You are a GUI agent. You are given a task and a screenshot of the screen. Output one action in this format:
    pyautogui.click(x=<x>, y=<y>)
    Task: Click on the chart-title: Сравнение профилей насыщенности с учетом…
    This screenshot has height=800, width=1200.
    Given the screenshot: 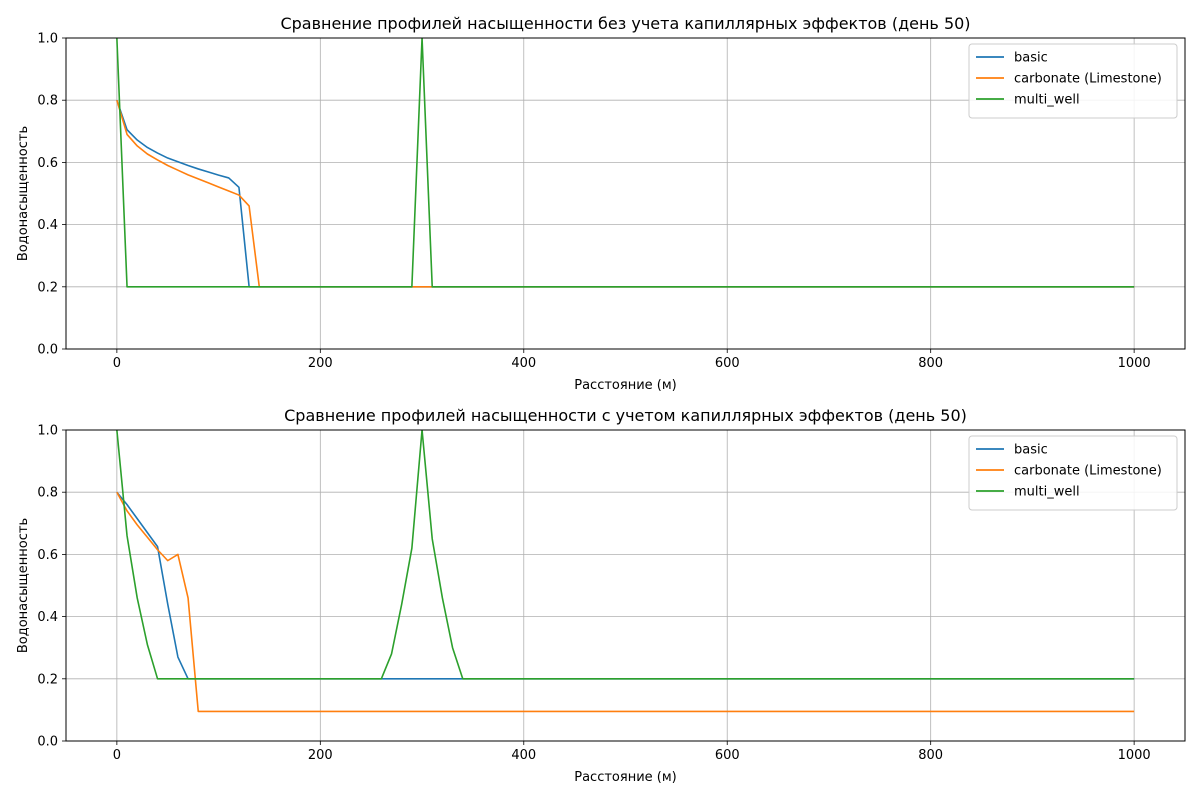 What is the action you would take?
    pyautogui.click(x=625, y=415)
    